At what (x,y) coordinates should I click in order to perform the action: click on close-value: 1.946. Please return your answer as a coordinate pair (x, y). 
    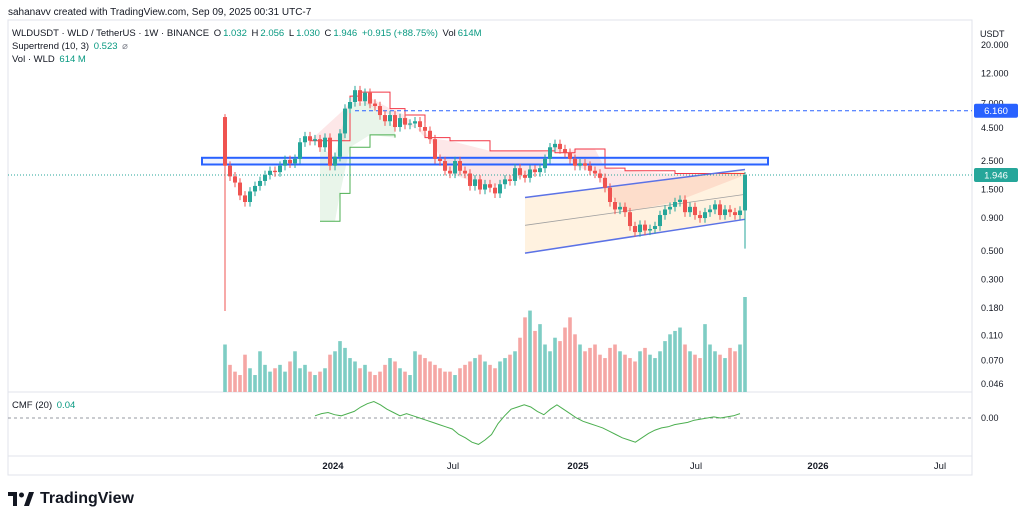
    Looking at the image, I should click on (345, 33).